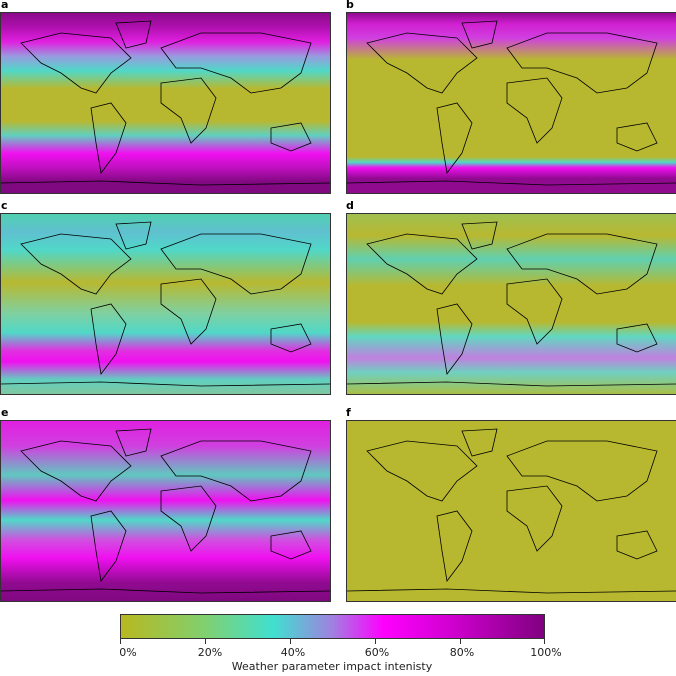 The height and width of the screenshot is (676, 676). Describe the element at coordinates (4, 205) in the screenshot. I see `panel-label-c: c` at that location.